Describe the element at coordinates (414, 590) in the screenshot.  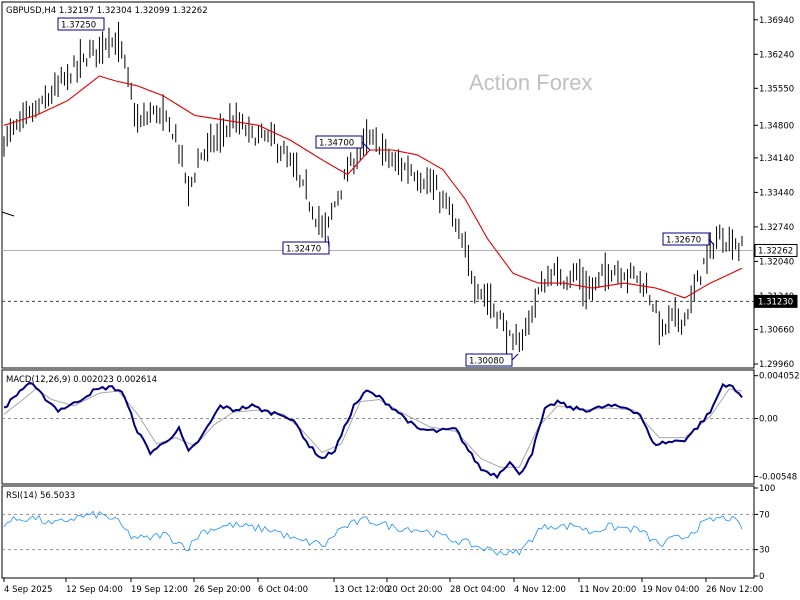
I see `time-axis-label: 20 Oct 20:00` at that location.